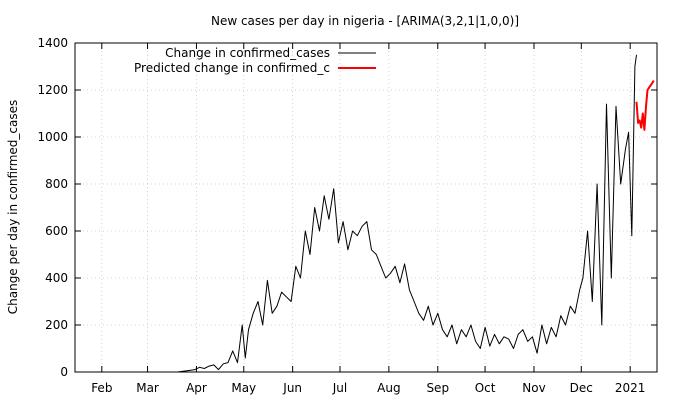 The height and width of the screenshot is (400, 680). Describe the element at coordinates (64, 372) in the screenshot. I see `y-tick-label: 0` at that location.